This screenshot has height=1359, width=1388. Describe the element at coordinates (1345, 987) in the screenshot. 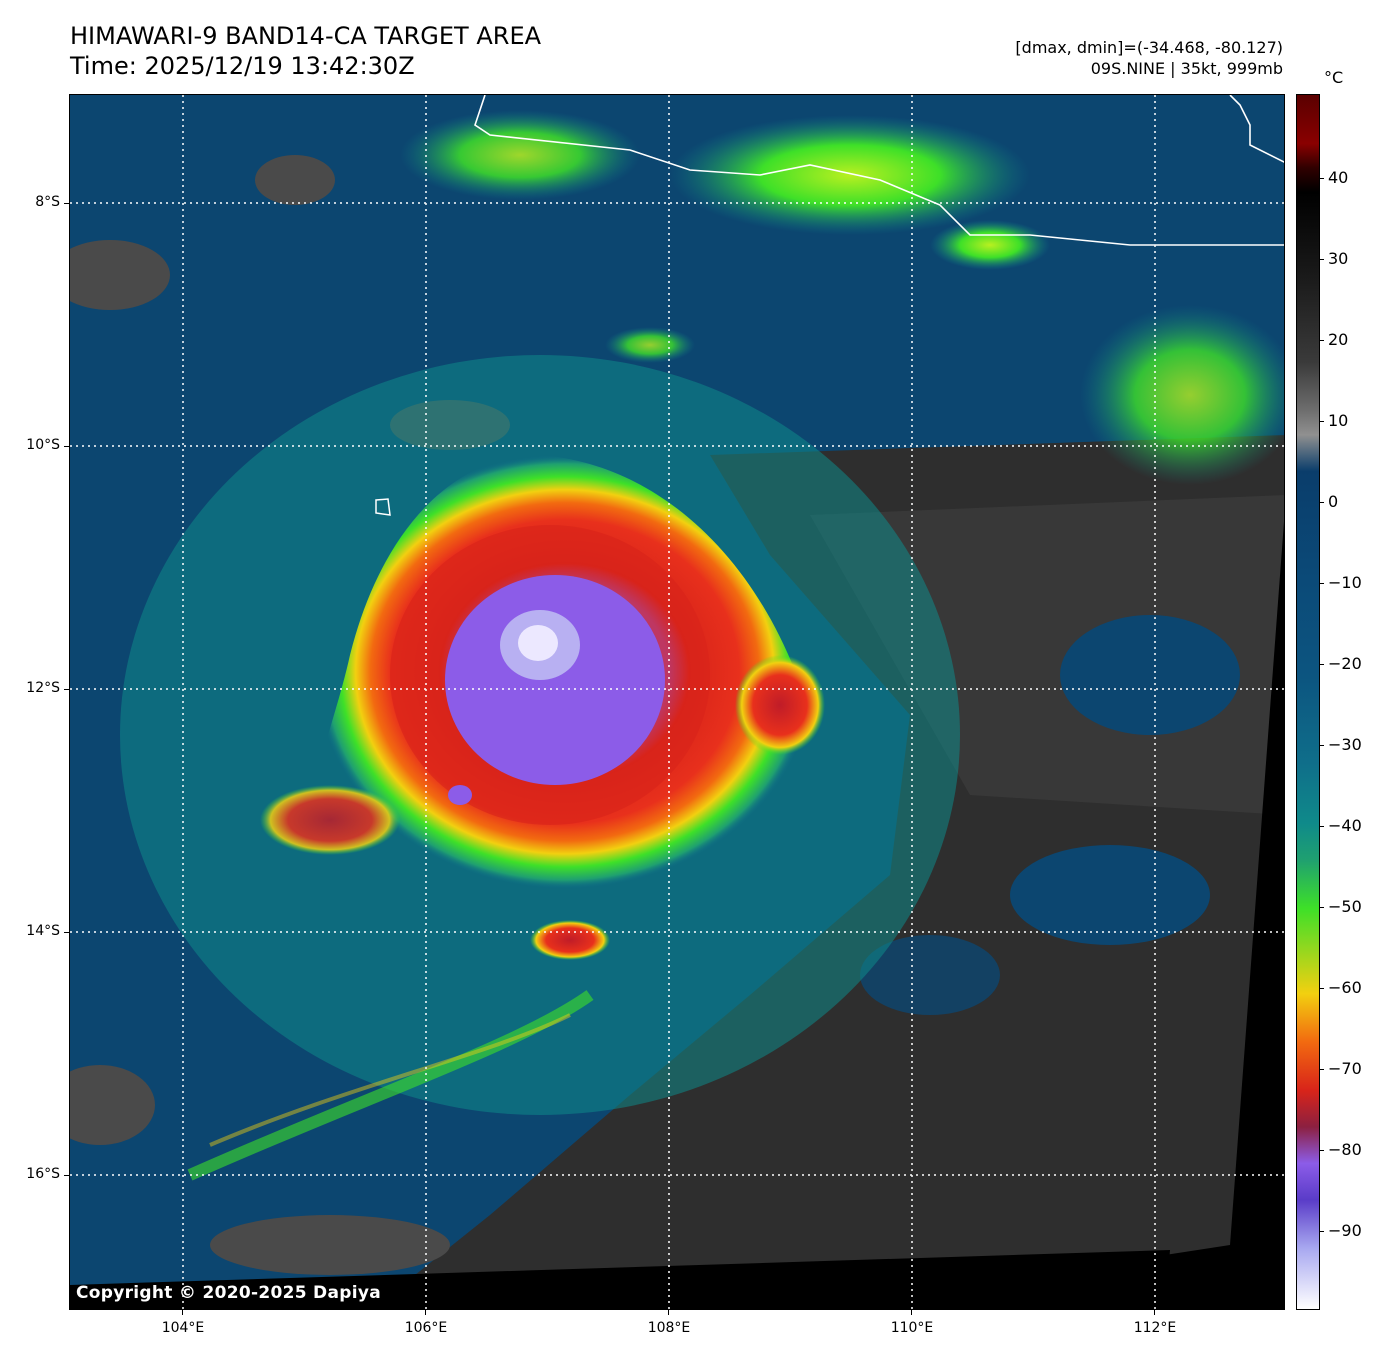

I see `colorbar-label: −60` at that location.